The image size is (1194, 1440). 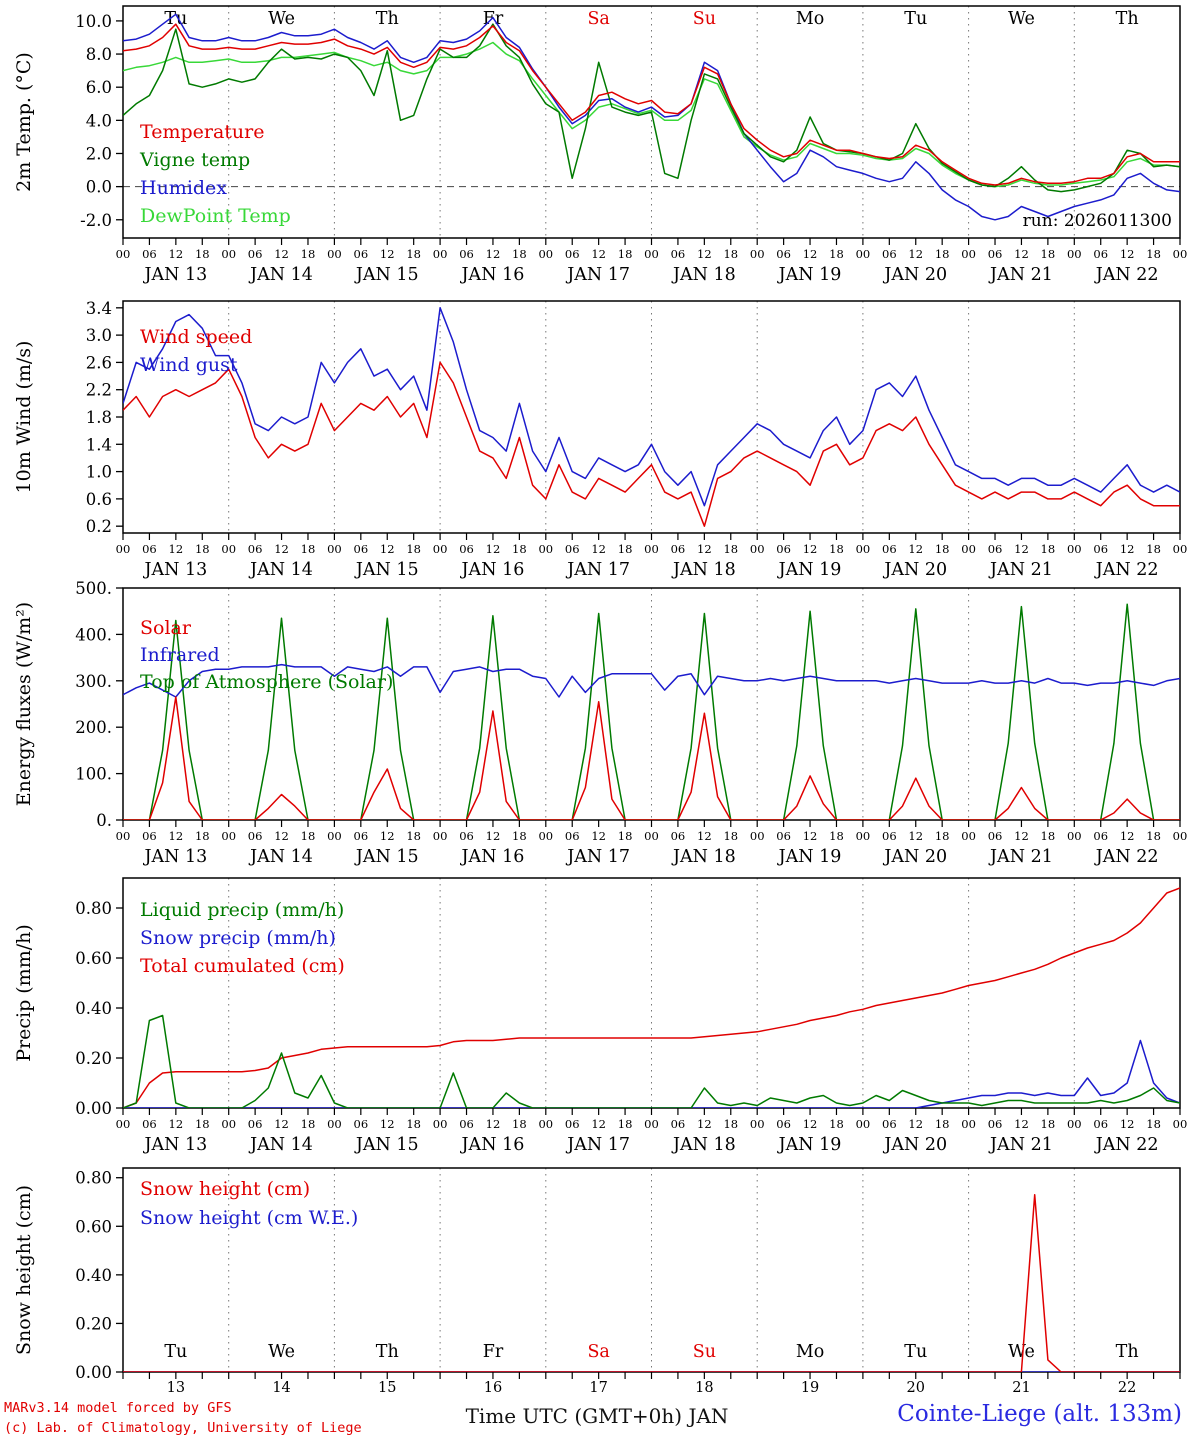 I want to click on svg-text: 20, so click(x=916, y=1387).